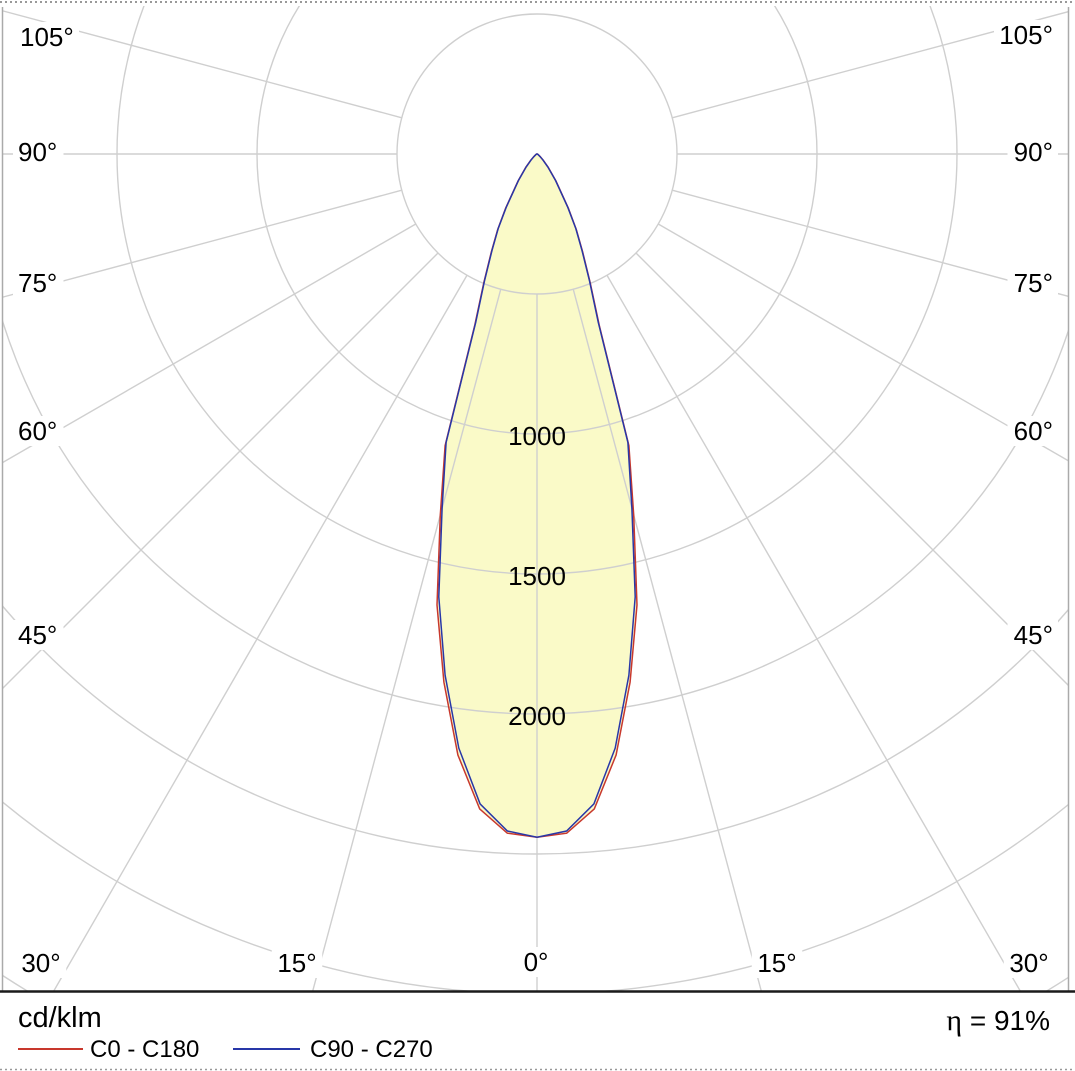  I want to click on legend-label-c90-c270: C90 - C270, so click(371, 1049).